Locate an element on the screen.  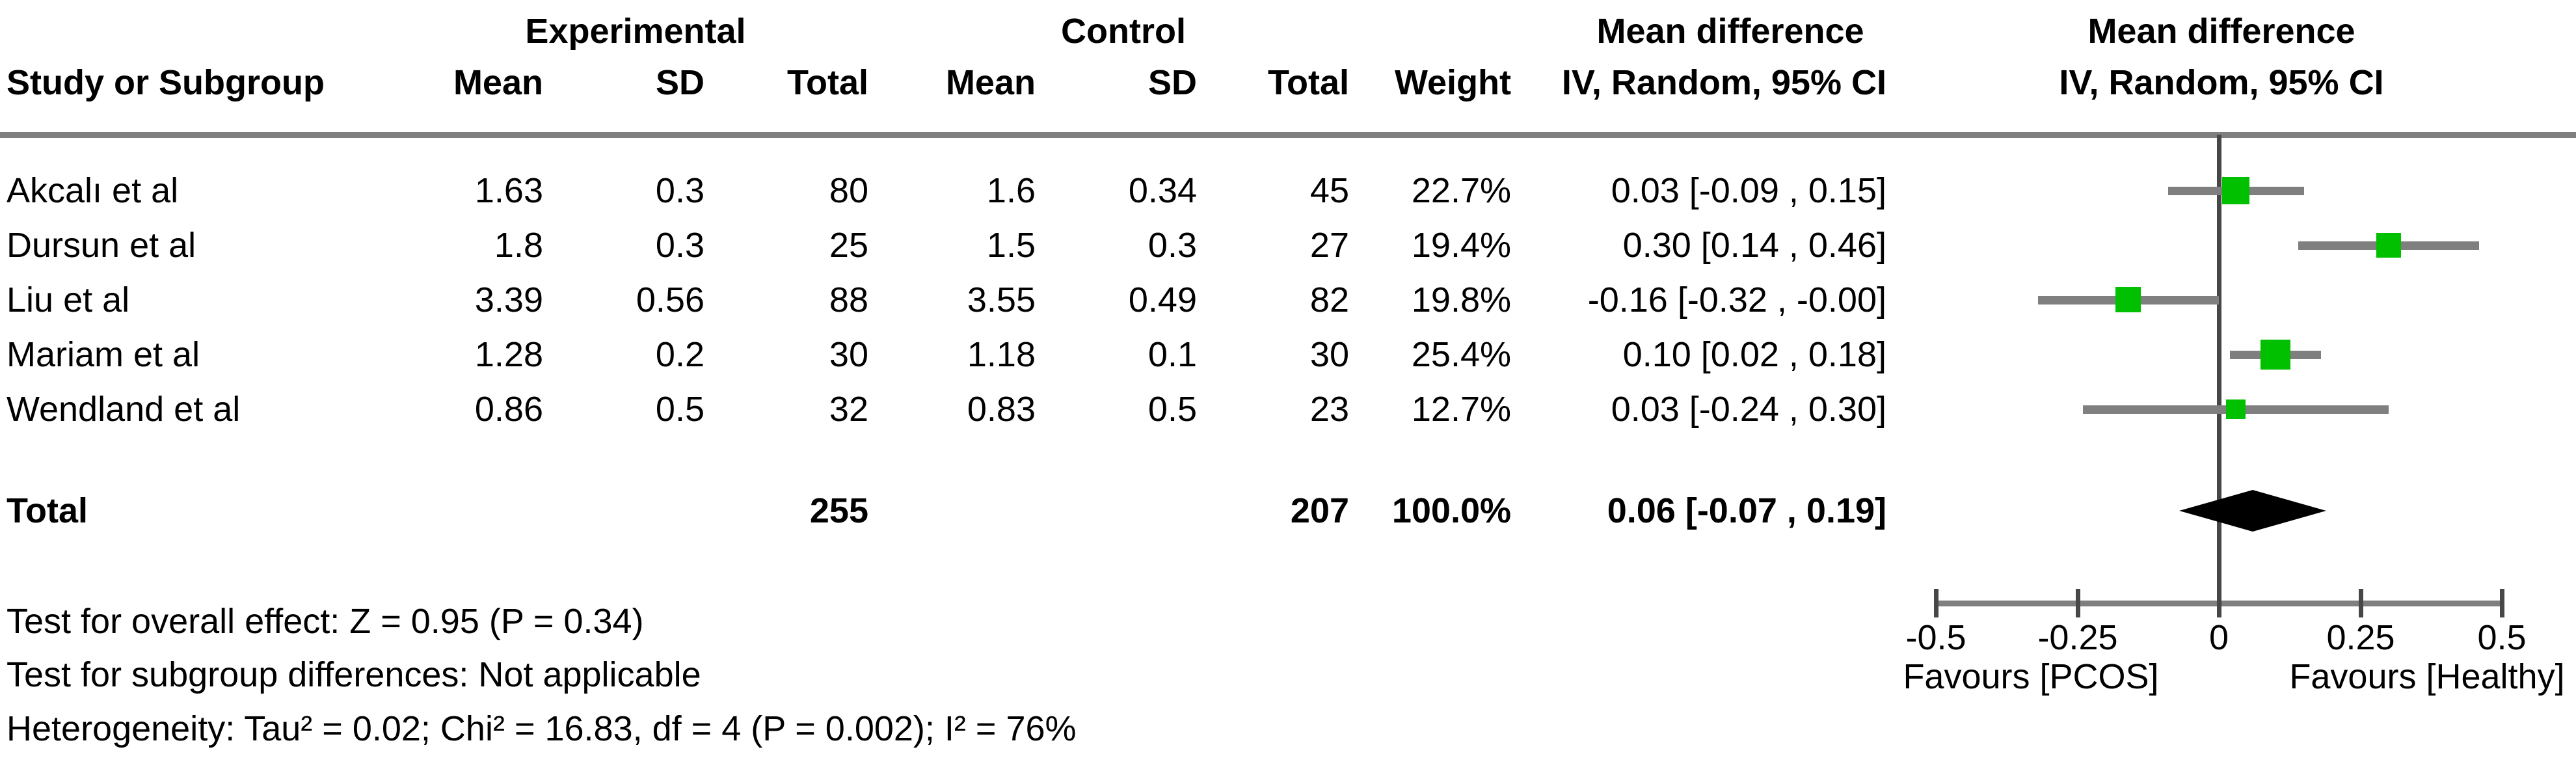
study-value: 1.28 is located at coordinates (508, 354).